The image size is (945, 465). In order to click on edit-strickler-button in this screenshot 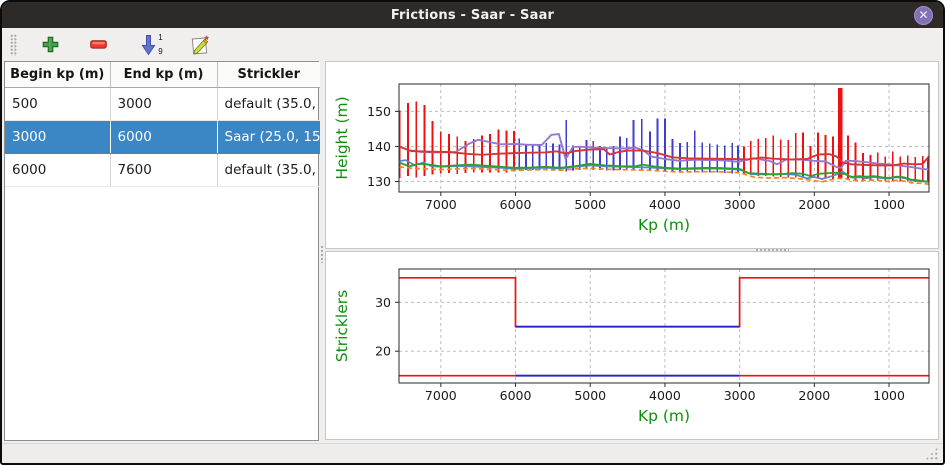, I will do `click(200, 45)`.